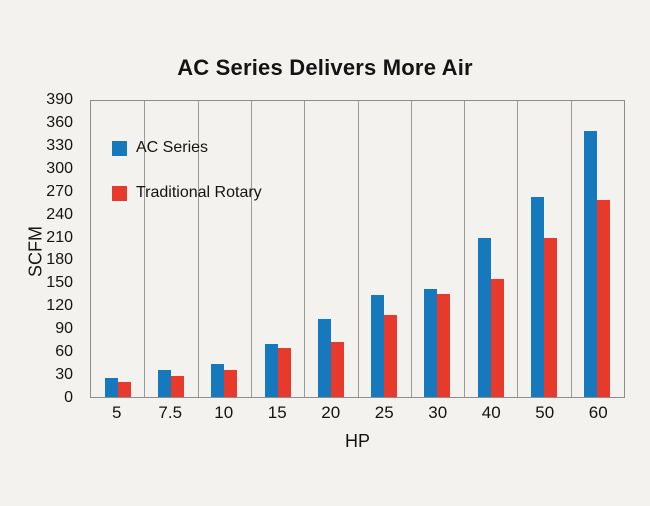 The height and width of the screenshot is (506, 650). I want to click on legend-label: AC Series, so click(172, 147).